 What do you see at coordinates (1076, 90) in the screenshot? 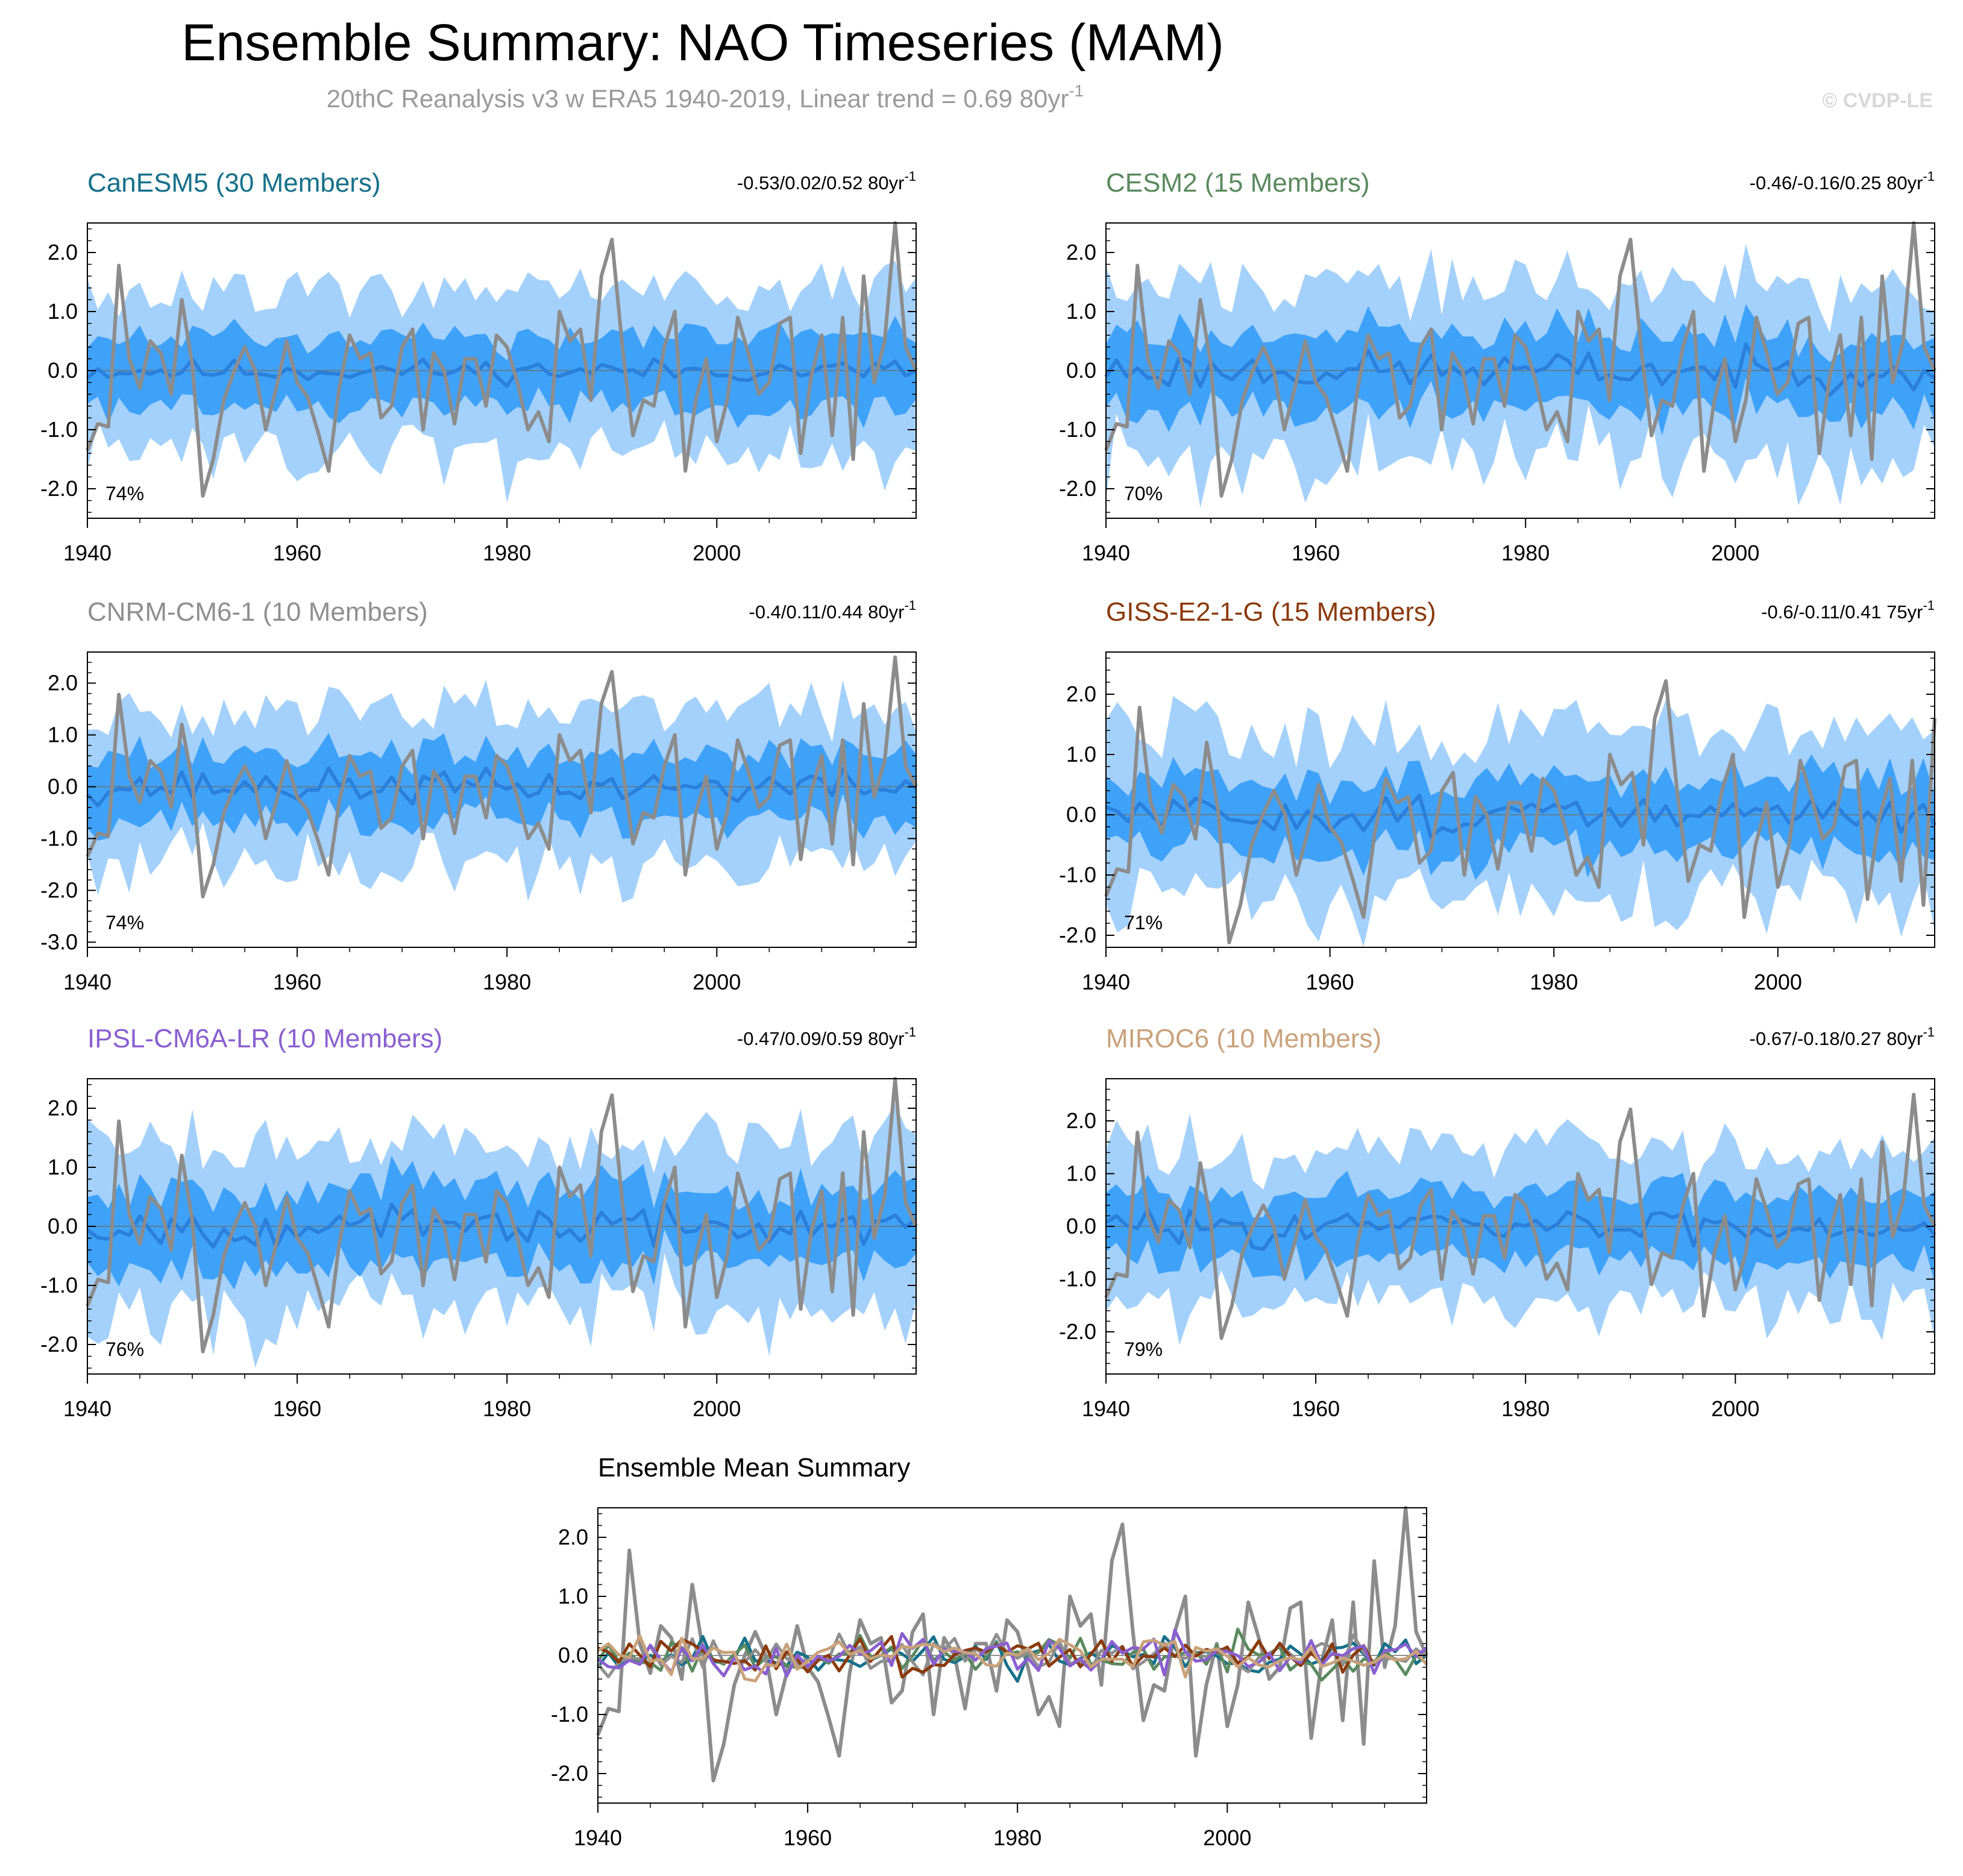
I see `subtitle-superscript: -1` at bounding box center [1076, 90].